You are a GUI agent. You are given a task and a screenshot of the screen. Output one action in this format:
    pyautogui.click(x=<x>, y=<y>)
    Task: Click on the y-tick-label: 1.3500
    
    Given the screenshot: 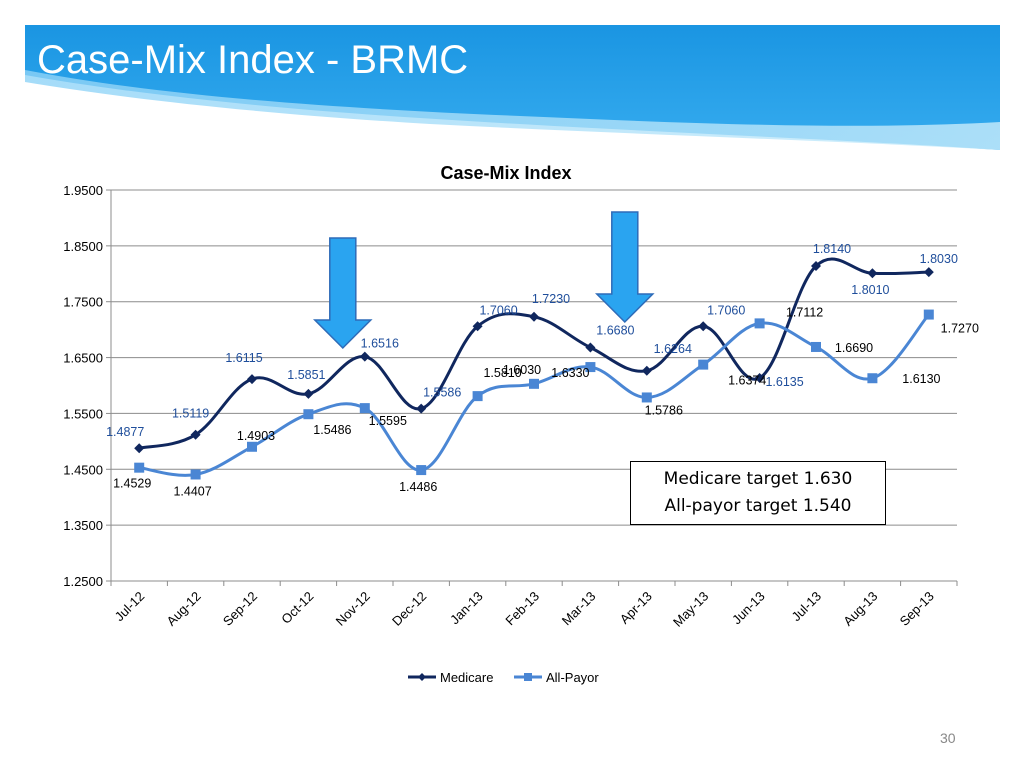 What is the action you would take?
    pyautogui.click(x=83, y=525)
    